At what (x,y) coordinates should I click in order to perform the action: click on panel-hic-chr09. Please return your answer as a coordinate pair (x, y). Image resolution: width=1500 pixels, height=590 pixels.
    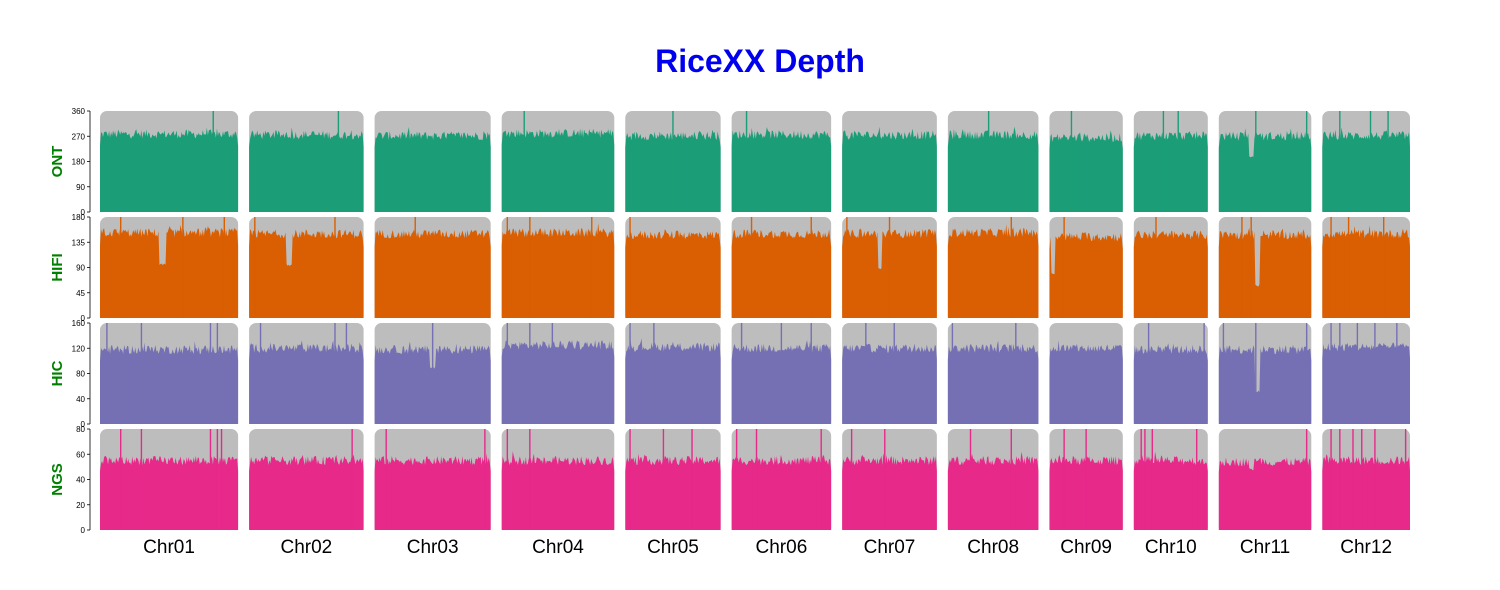
    Looking at the image, I should click on (1086, 376).